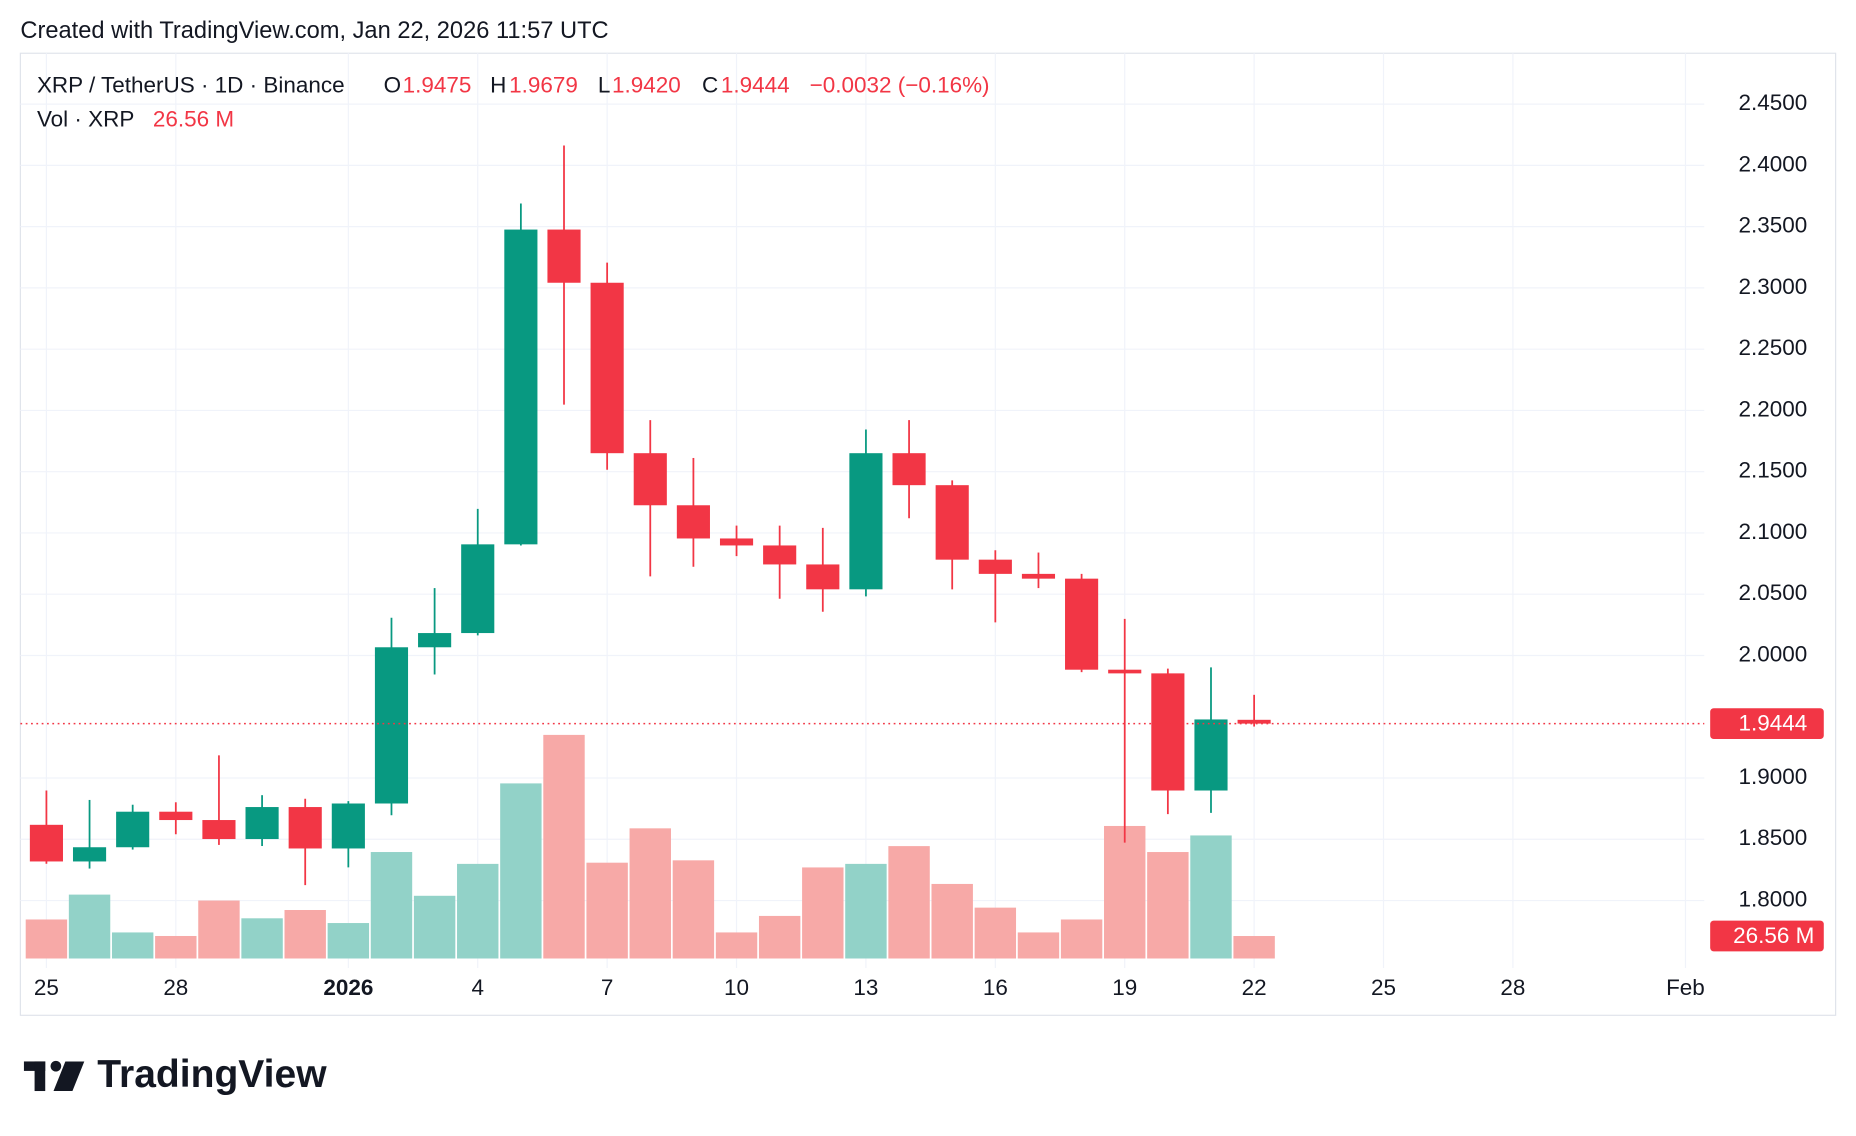 This screenshot has width=1856, height=1136. What do you see at coordinates (85, 119) in the screenshot?
I see `volume-name: Vol · XRP` at bounding box center [85, 119].